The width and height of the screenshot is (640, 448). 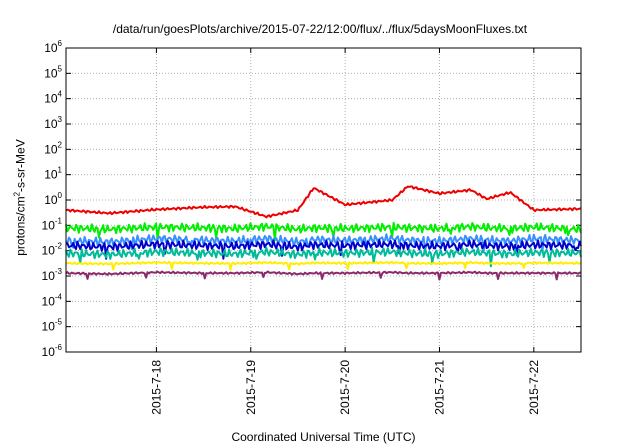 I want to click on y-tick-label: 10⁵, so click(x=53, y=72).